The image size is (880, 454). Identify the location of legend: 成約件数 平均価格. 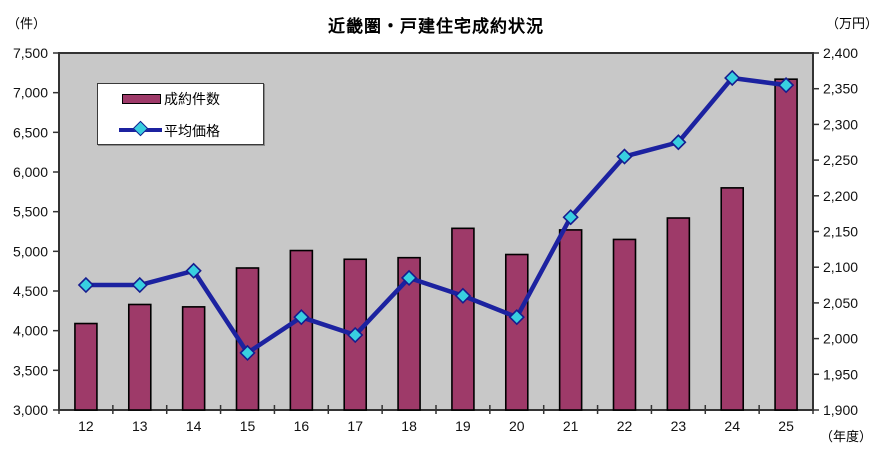
(180, 114).